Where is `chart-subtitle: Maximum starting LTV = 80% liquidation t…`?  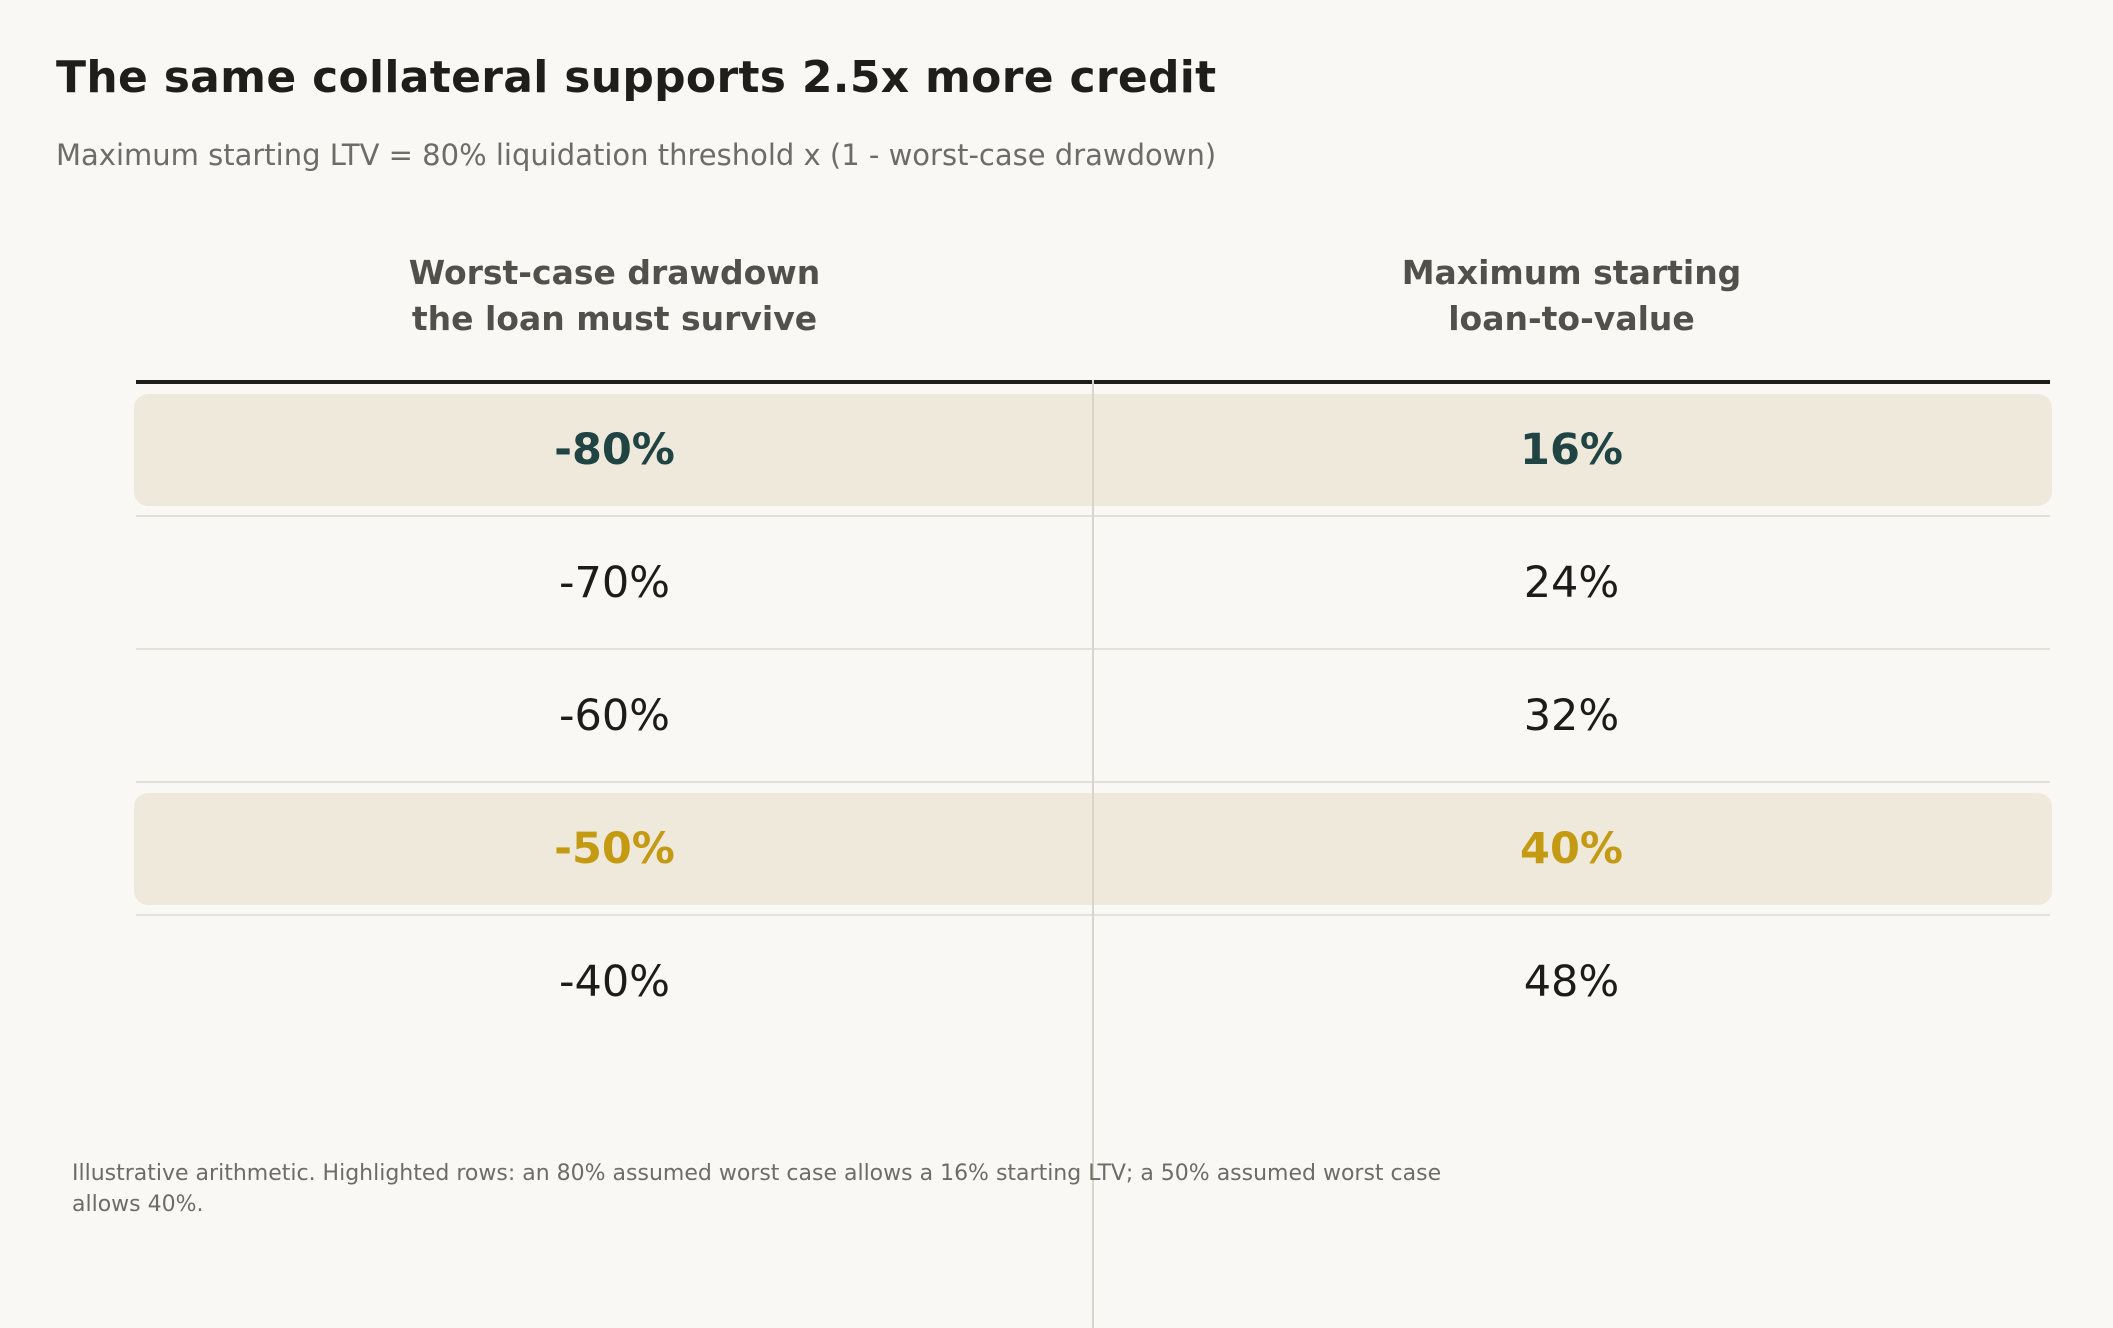
chart-subtitle: Maximum starting LTV = 80% liquidation t… is located at coordinates (636, 155).